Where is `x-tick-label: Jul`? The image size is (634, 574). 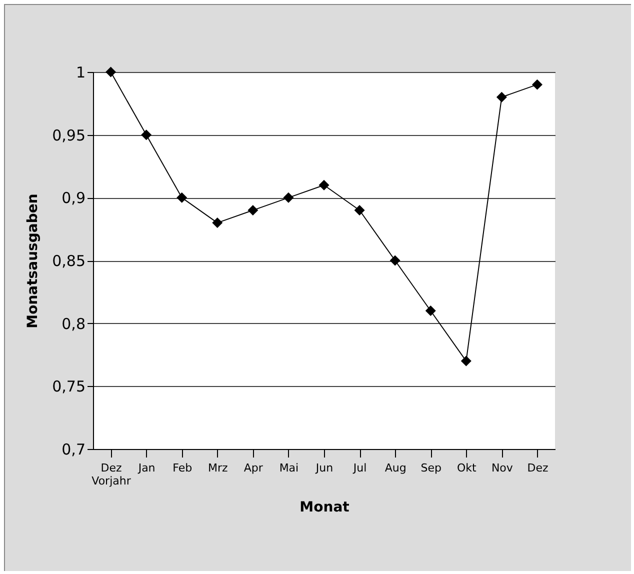 x-tick-label: Jul is located at coordinates (359, 468).